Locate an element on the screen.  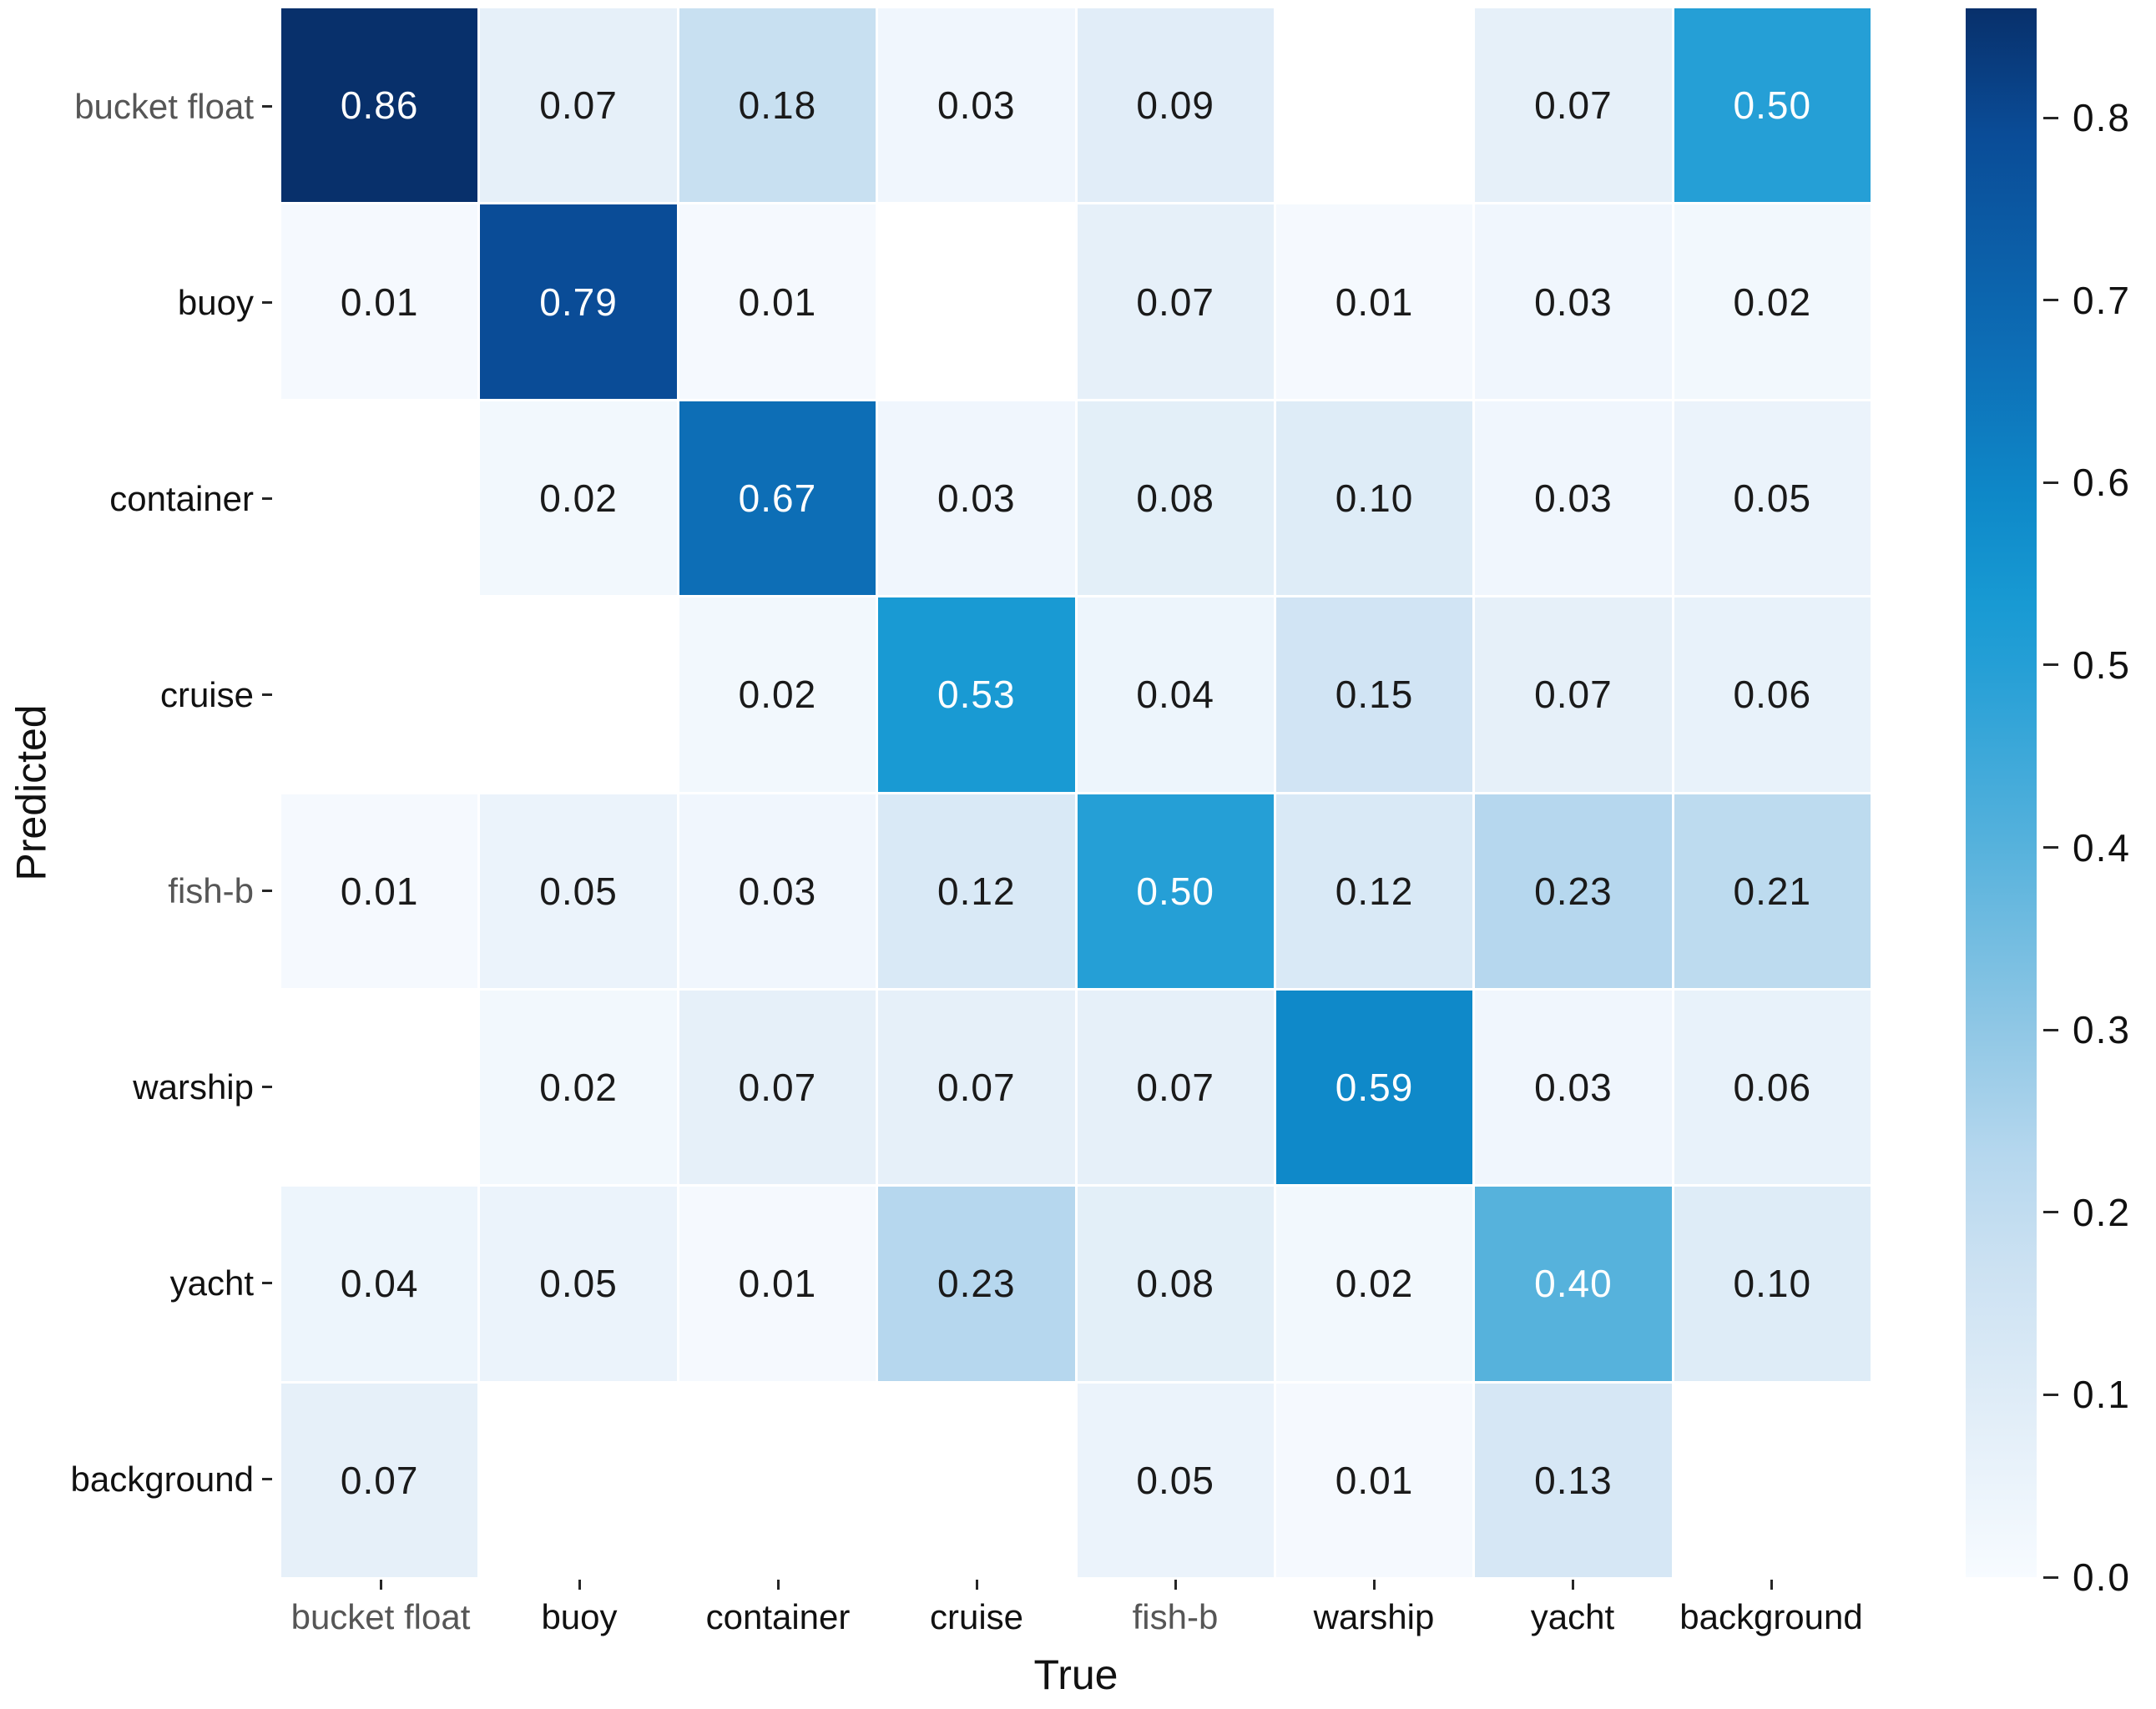
x-axis-label: buoy is located at coordinates (579, 1616).